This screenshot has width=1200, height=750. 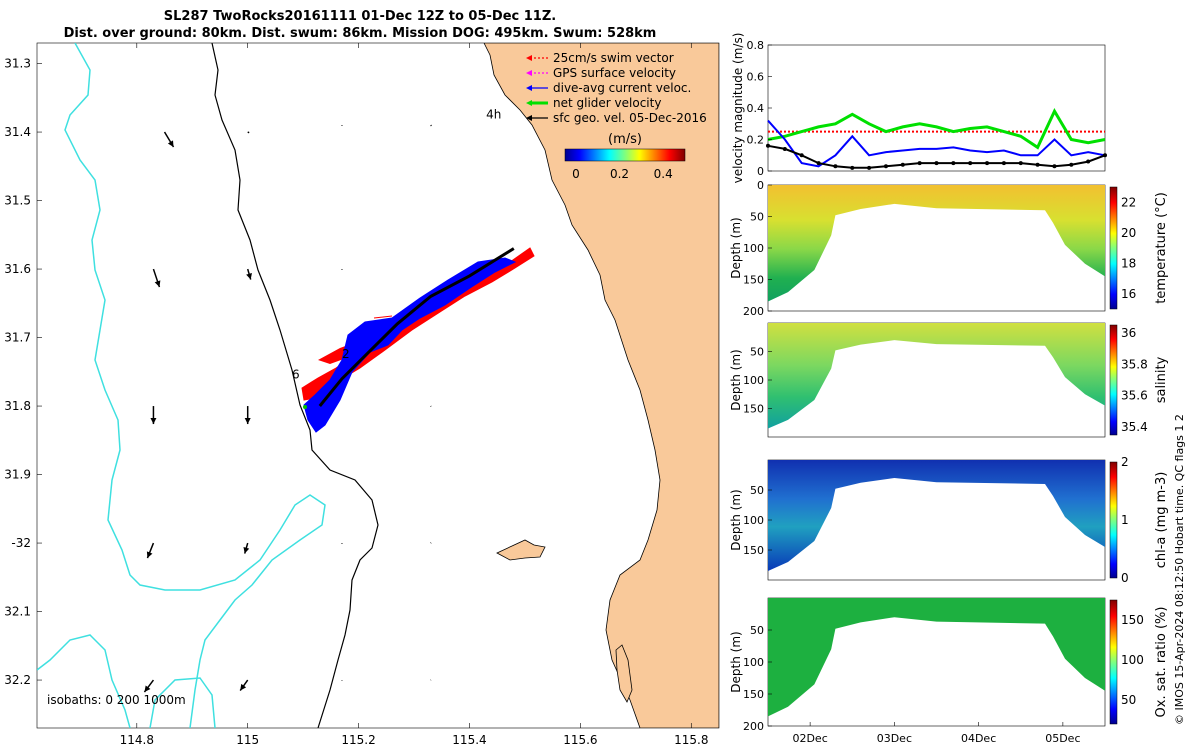 What do you see at coordinates (1062, 738) in the screenshot?
I see `section-xtick-label: 05Dec` at bounding box center [1062, 738].